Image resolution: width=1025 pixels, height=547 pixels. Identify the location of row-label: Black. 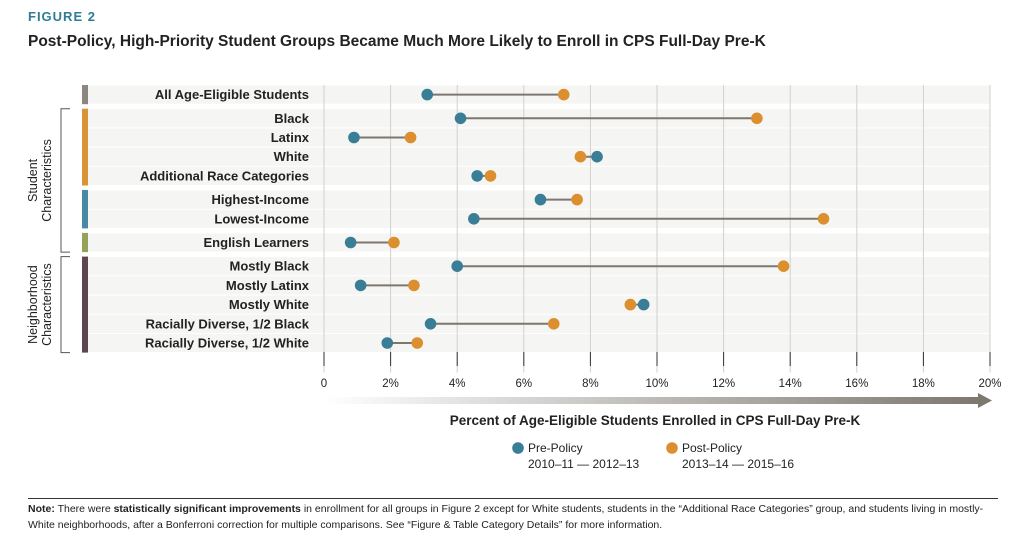
(291, 118).